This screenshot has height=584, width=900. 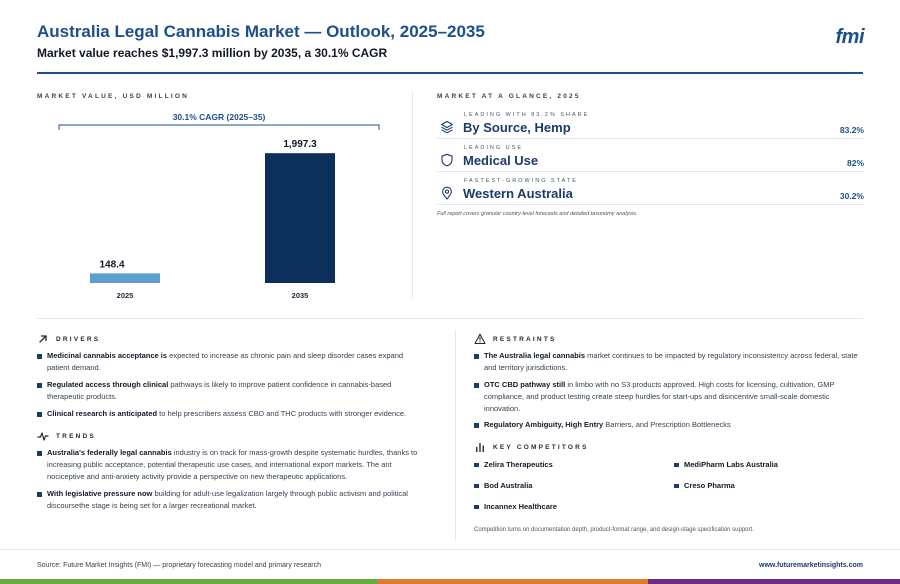 What do you see at coordinates (480, 447) in the screenshot?
I see `bar-chart-icon` at bounding box center [480, 447].